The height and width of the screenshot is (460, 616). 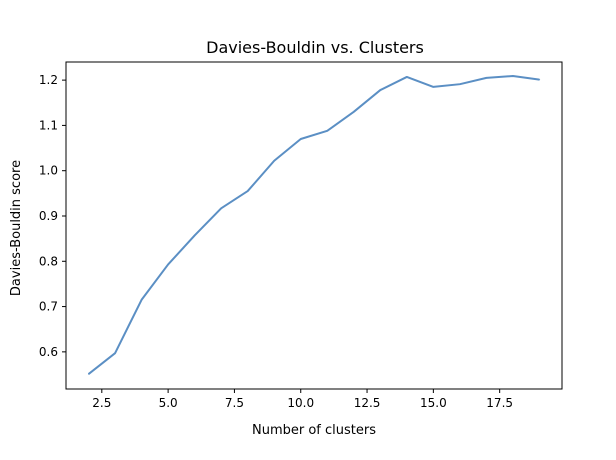 What do you see at coordinates (16, 228) in the screenshot?
I see `y-axis-label: Davies-Bouldin score` at bounding box center [16, 228].